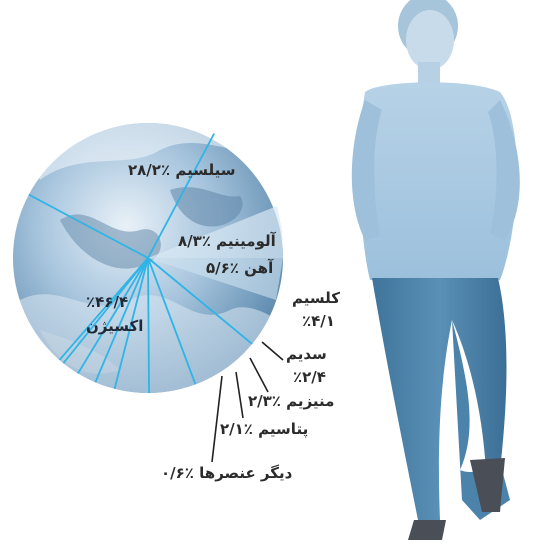 Image resolution: width=558 pixels, height=547 pixels. What do you see at coordinates (115, 326) in the screenshot?
I see `slice-label-oxygen-name: اکسیژن` at bounding box center [115, 326].